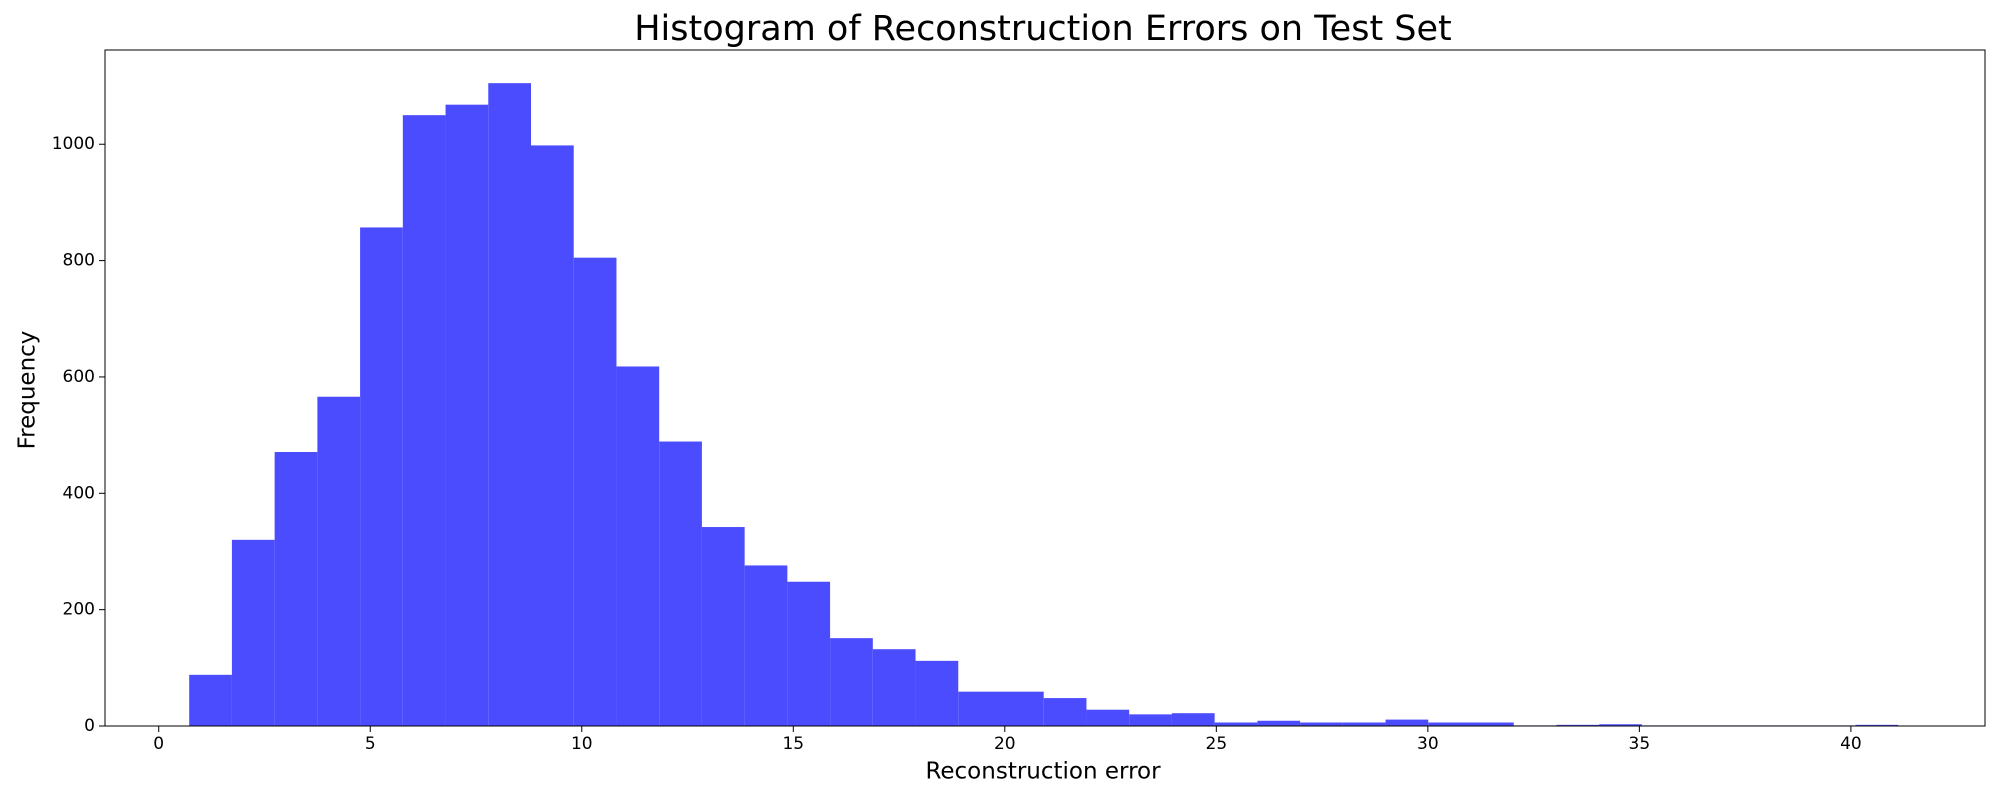 The width and height of the screenshot is (2000, 800). Describe the element at coordinates (1640, 744) in the screenshot. I see `x-tick-label: 35` at that location.